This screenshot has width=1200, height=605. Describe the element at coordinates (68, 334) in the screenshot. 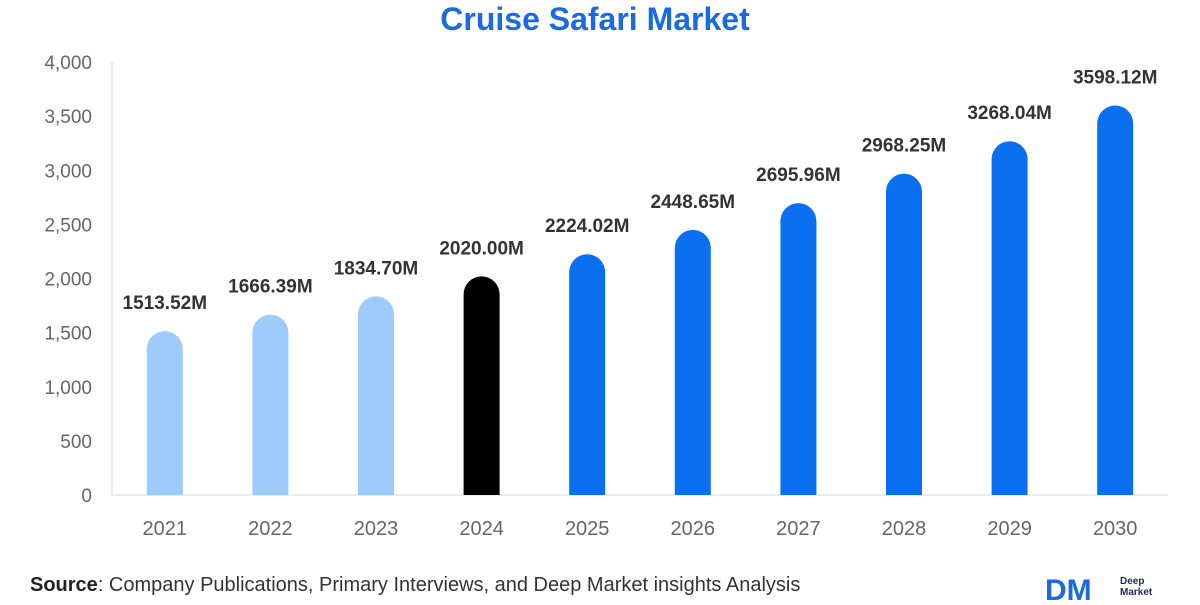

I see `y-tick-label: 1,500` at that location.